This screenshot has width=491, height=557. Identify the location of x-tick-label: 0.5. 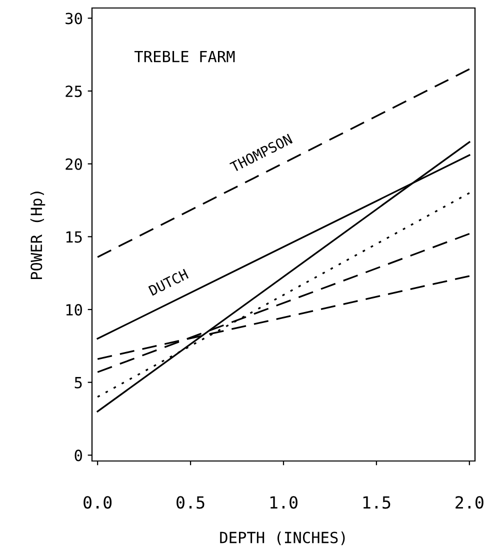
(190, 502).